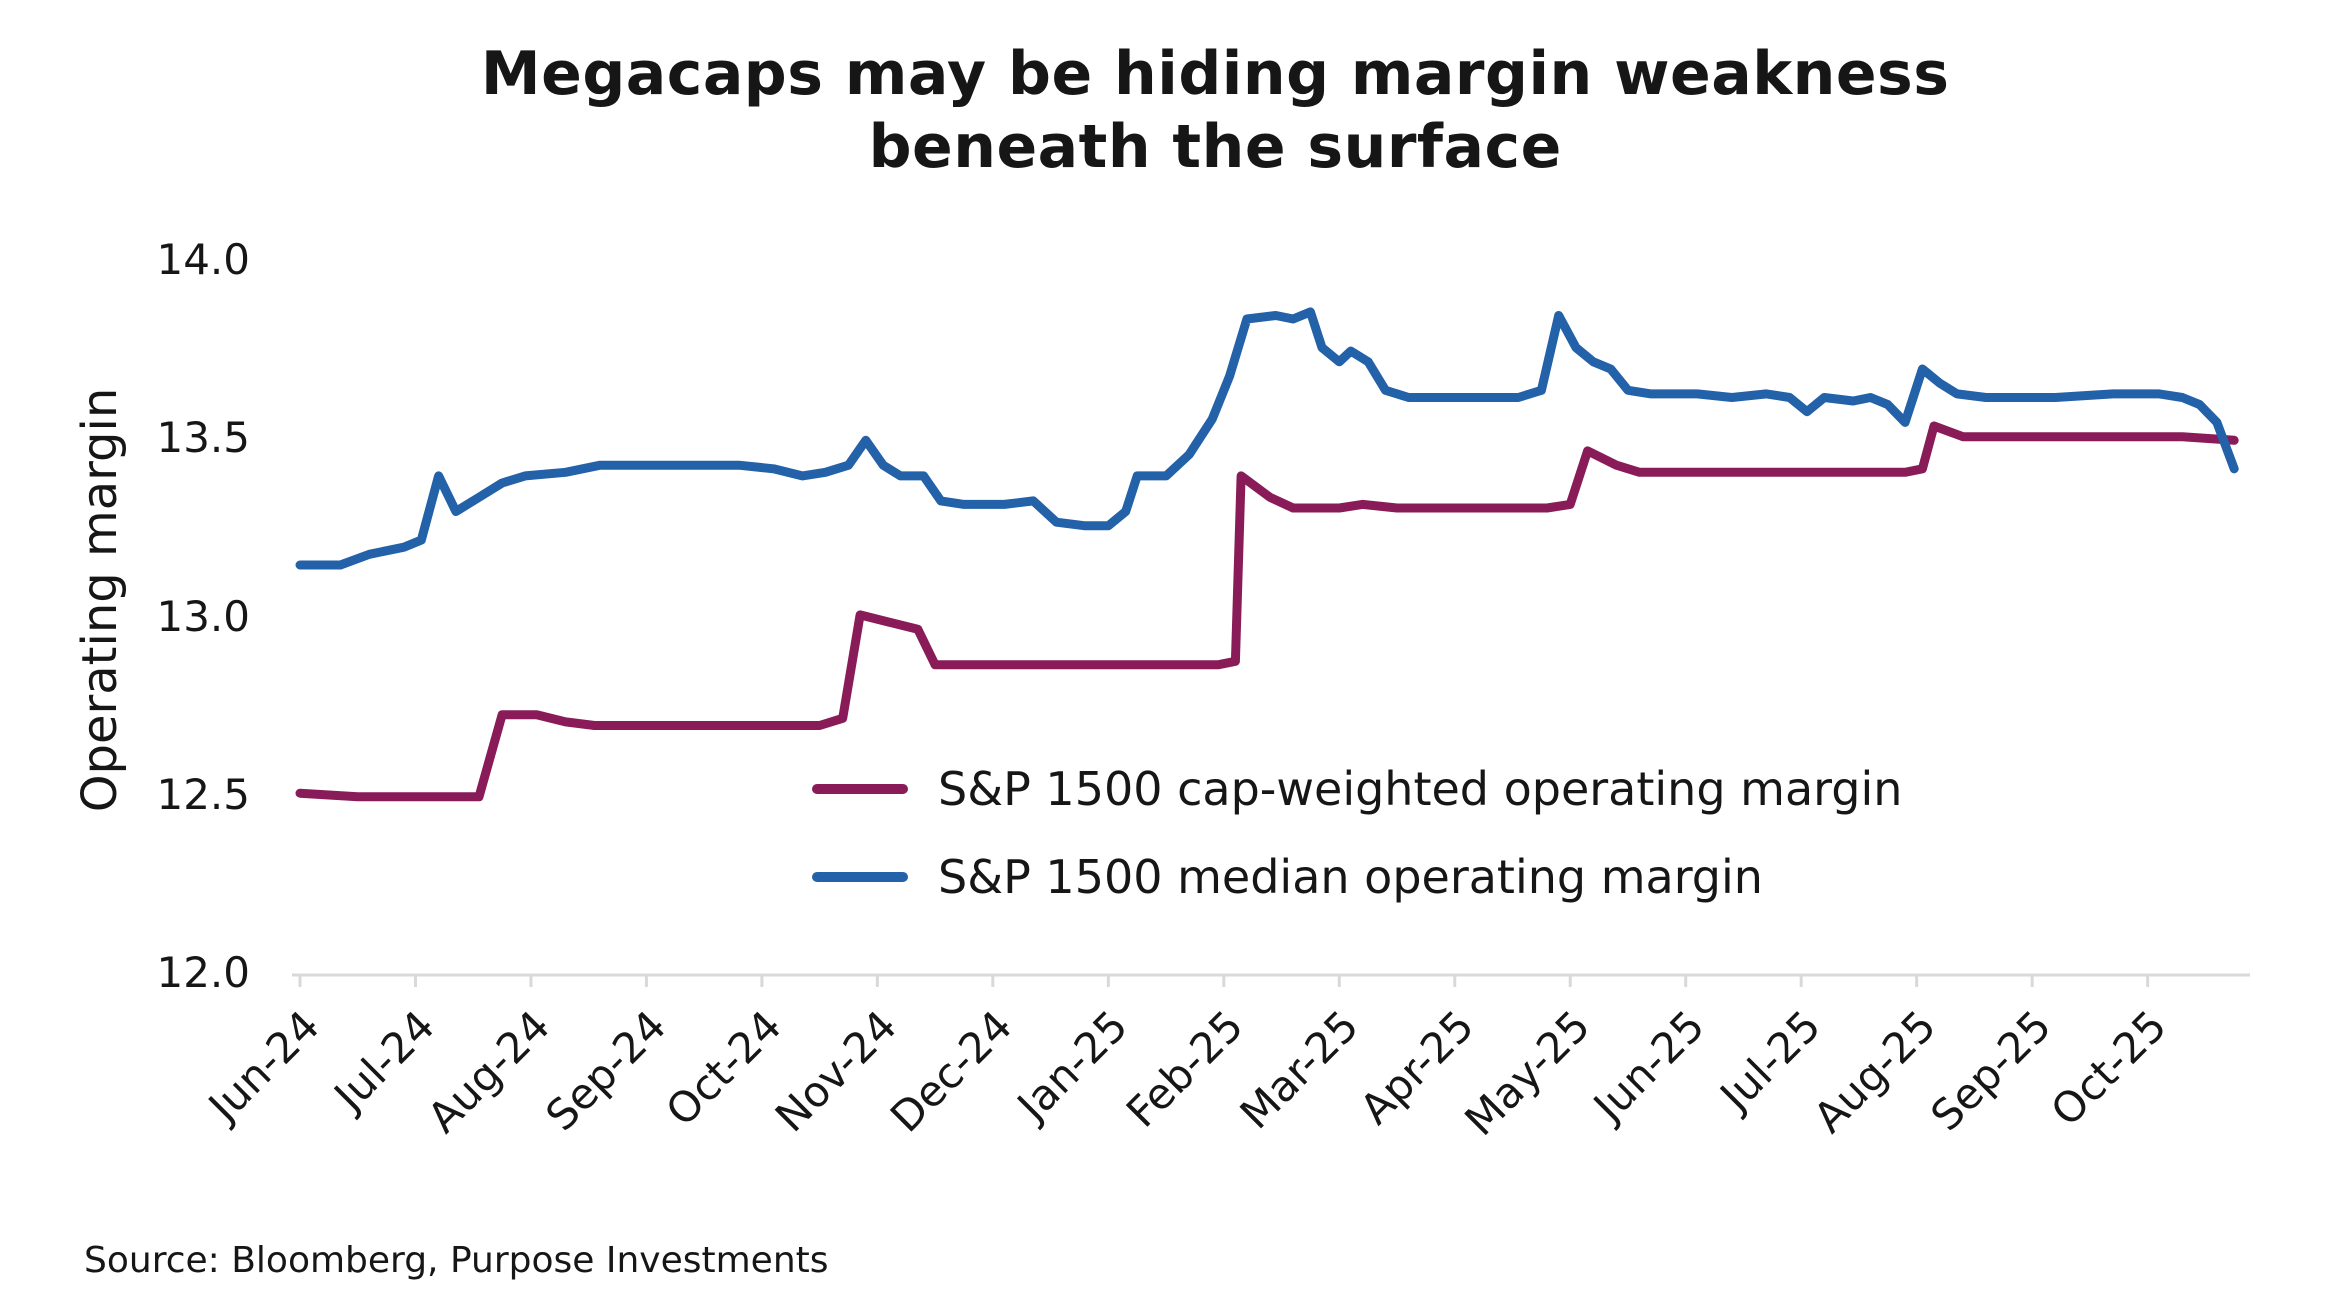 Image resolution: width=2332 pixels, height=1312 pixels. What do you see at coordinates (203, 259) in the screenshot?
I see `y-tick-label: 14.0` at bounding box center [203, 259].